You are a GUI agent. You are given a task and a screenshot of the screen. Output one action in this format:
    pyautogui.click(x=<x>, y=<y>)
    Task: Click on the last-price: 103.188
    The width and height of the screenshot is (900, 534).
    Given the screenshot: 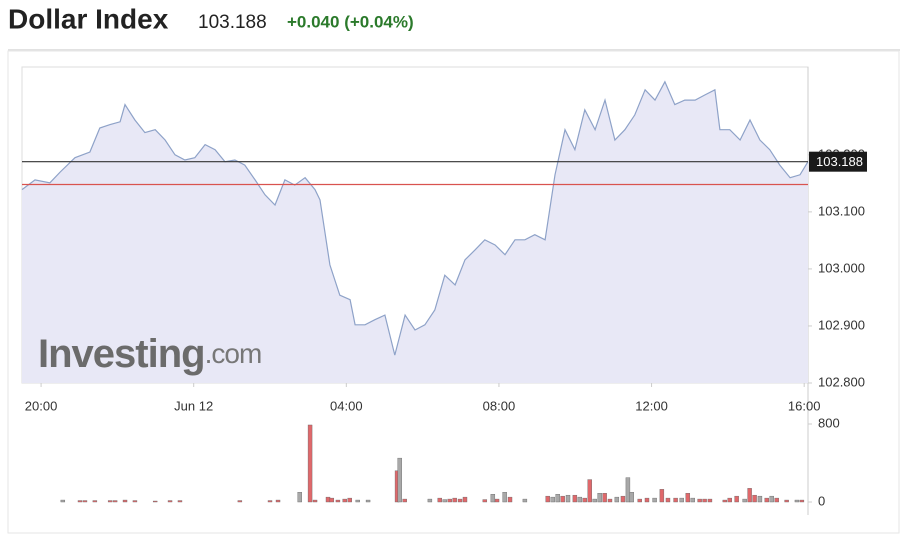 What is the action you would take?
    pyautogui.click(x=232, y=22)
    